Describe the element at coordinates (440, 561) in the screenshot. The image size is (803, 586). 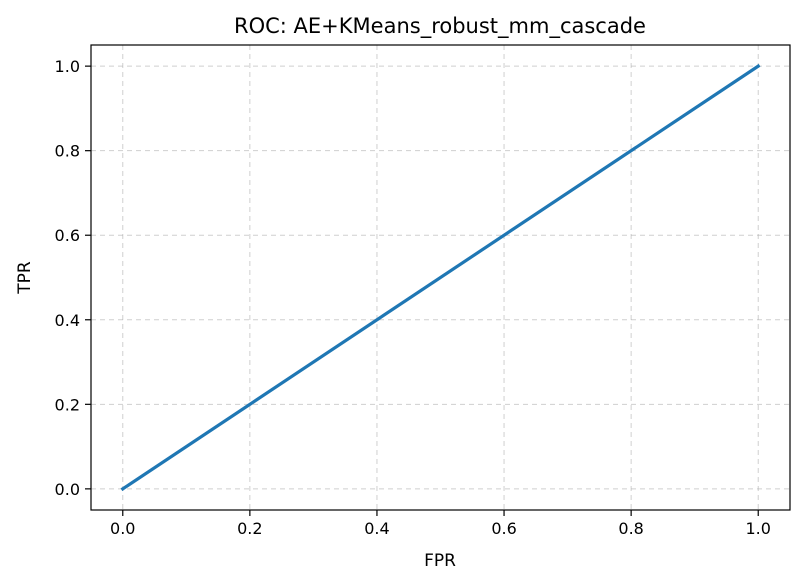
I see `x-axis-label: FPR` at that location.